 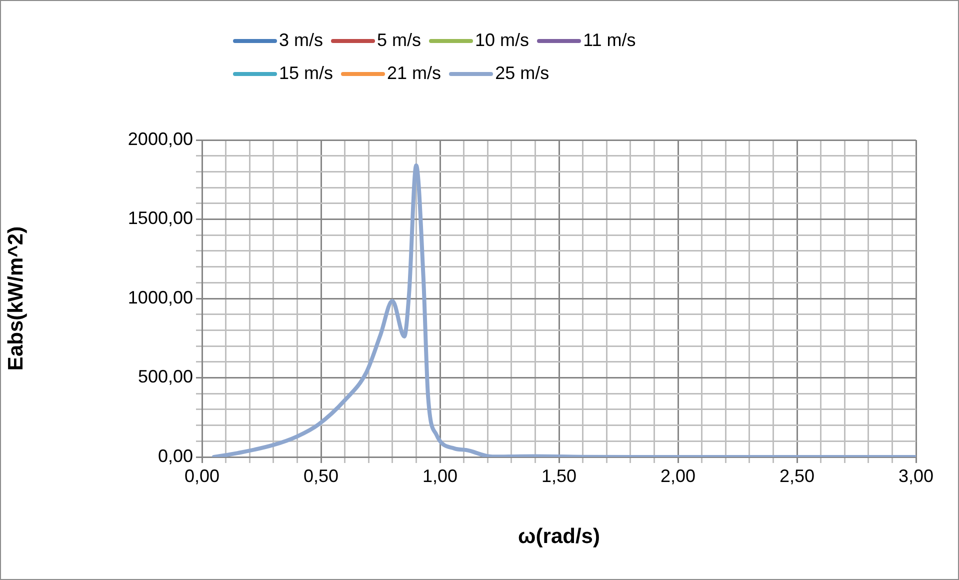 I want to click on legend-label: 3 m/s, so click(x=301, y=40).